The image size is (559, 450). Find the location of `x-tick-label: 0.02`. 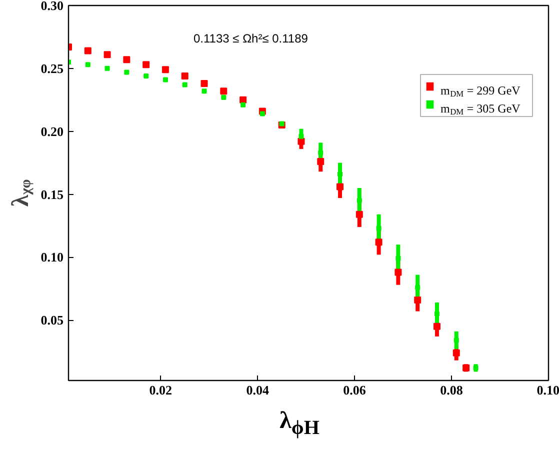

x-tick-label: 0.02 is located at coordinates (160, 390).